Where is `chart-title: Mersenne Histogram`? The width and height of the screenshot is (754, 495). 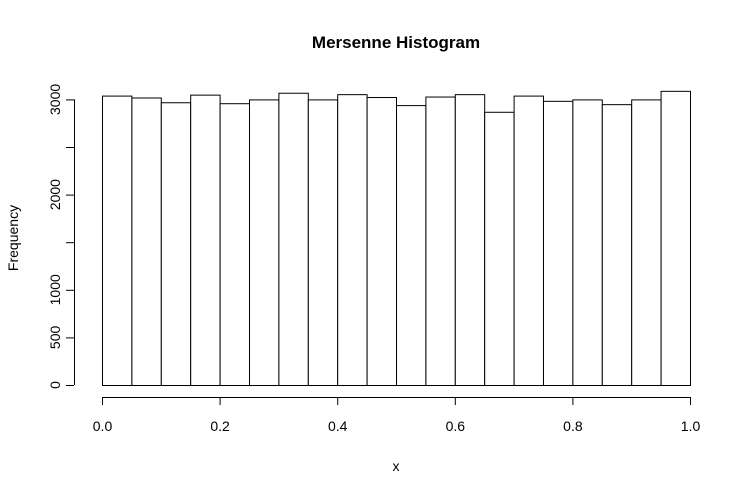
chart-title: Mersenne Histogram is located at coordinates (396, 42).